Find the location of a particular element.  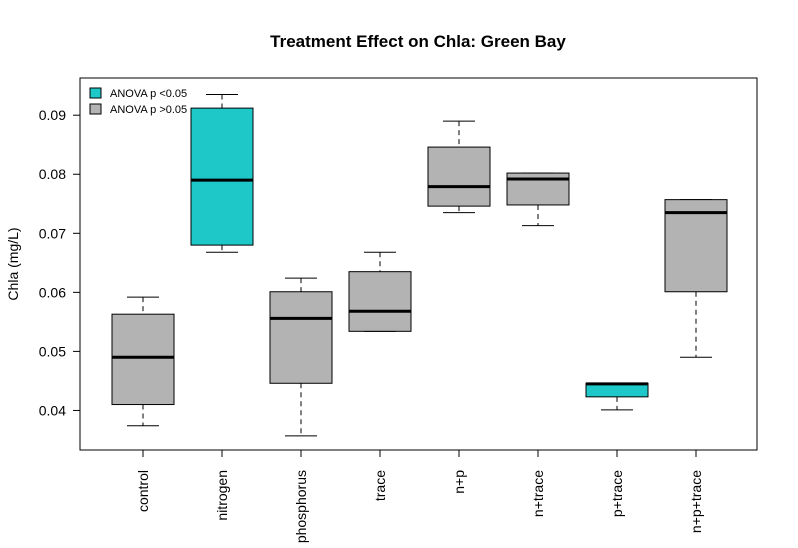

x-tick-label: control is located at coordinates (143, 491).